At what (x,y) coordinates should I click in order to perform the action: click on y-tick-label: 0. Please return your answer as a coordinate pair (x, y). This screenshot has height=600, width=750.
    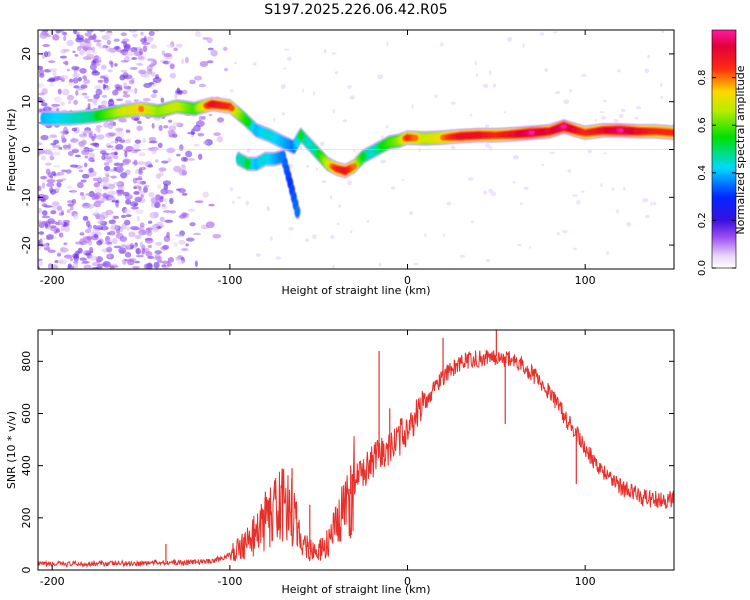
    Looking at the image, I should click on (26, 570).